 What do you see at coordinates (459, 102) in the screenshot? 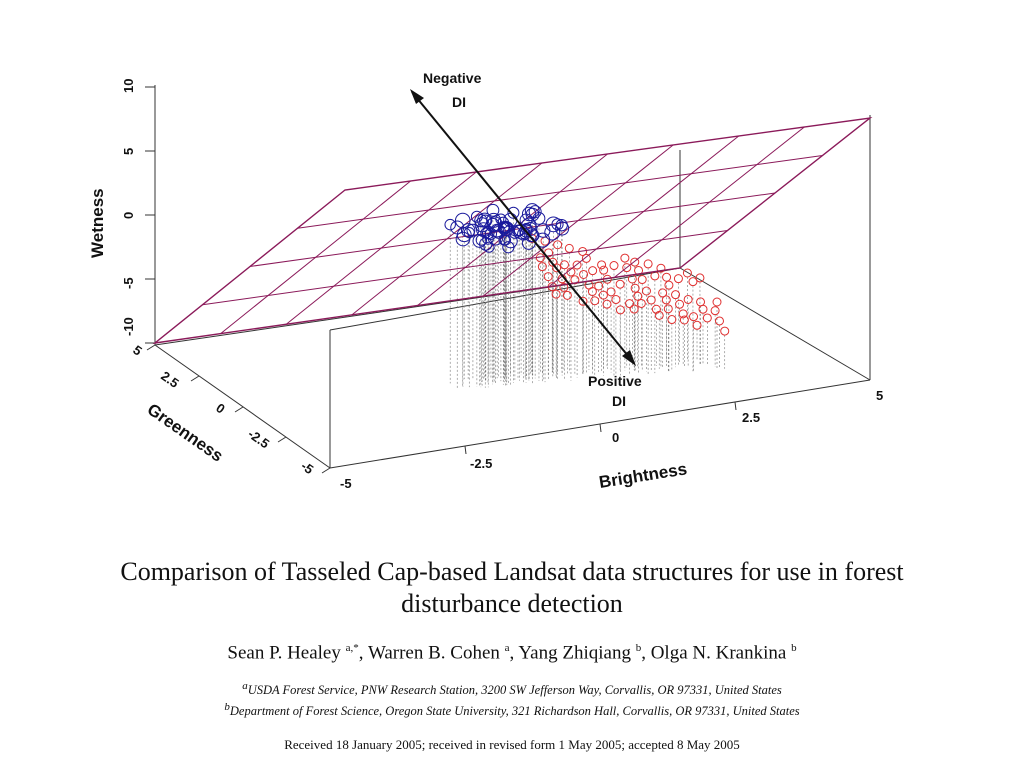
I see `negative-di-label-line2: DI` at bounding box center [459, 102].